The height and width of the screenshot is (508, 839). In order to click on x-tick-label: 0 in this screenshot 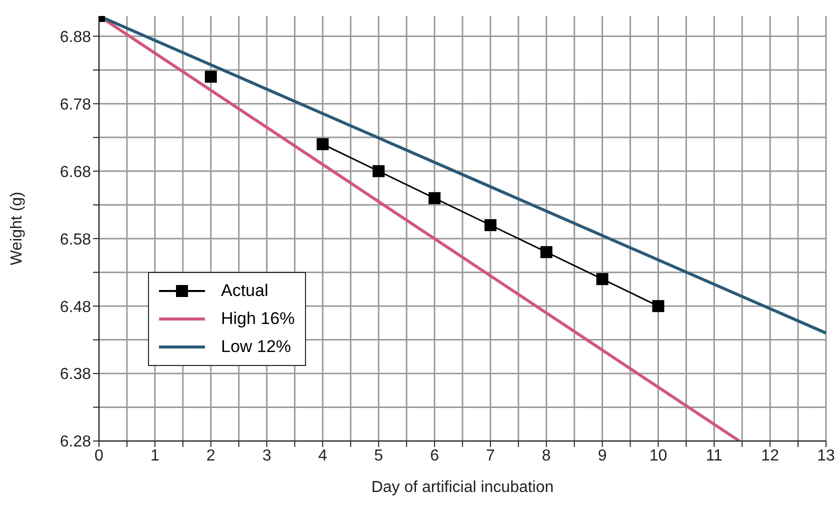, I will do `click(99, 455)`.